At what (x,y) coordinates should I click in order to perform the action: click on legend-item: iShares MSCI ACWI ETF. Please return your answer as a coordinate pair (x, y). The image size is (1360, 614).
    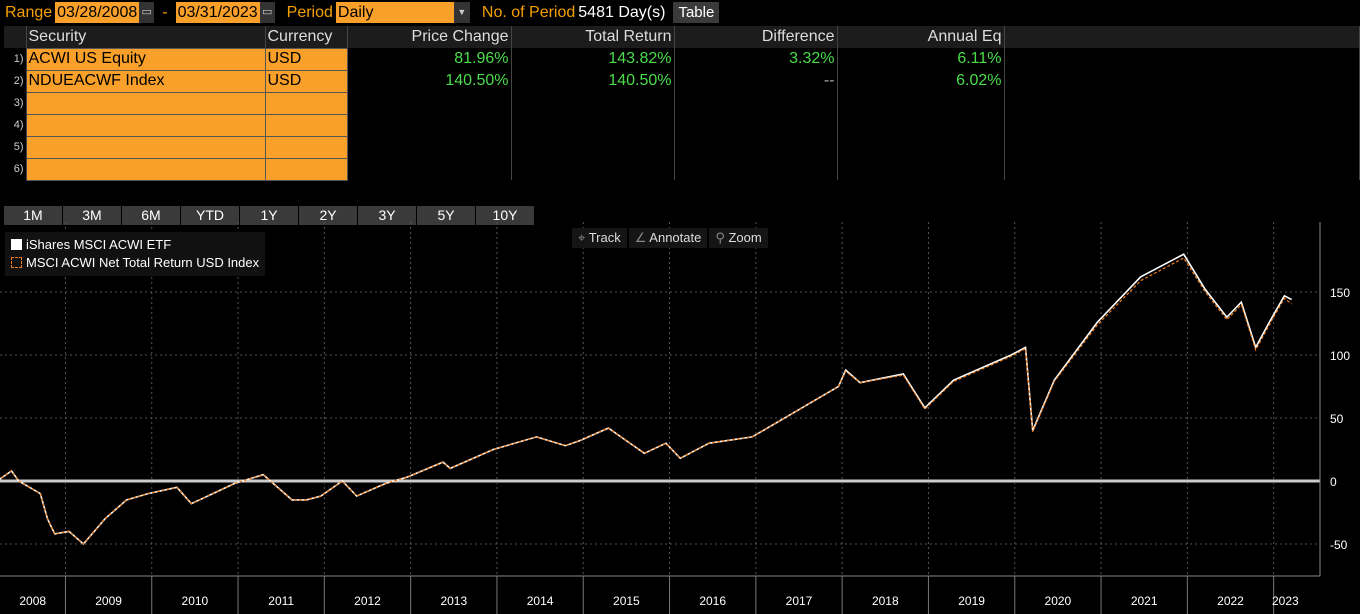
    Looking at the image, I should click on (135, 245).